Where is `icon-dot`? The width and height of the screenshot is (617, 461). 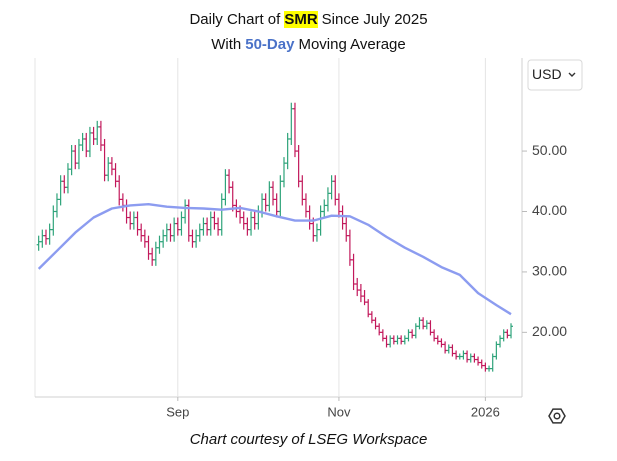 icon-dot is located at coordinates (557, 416).